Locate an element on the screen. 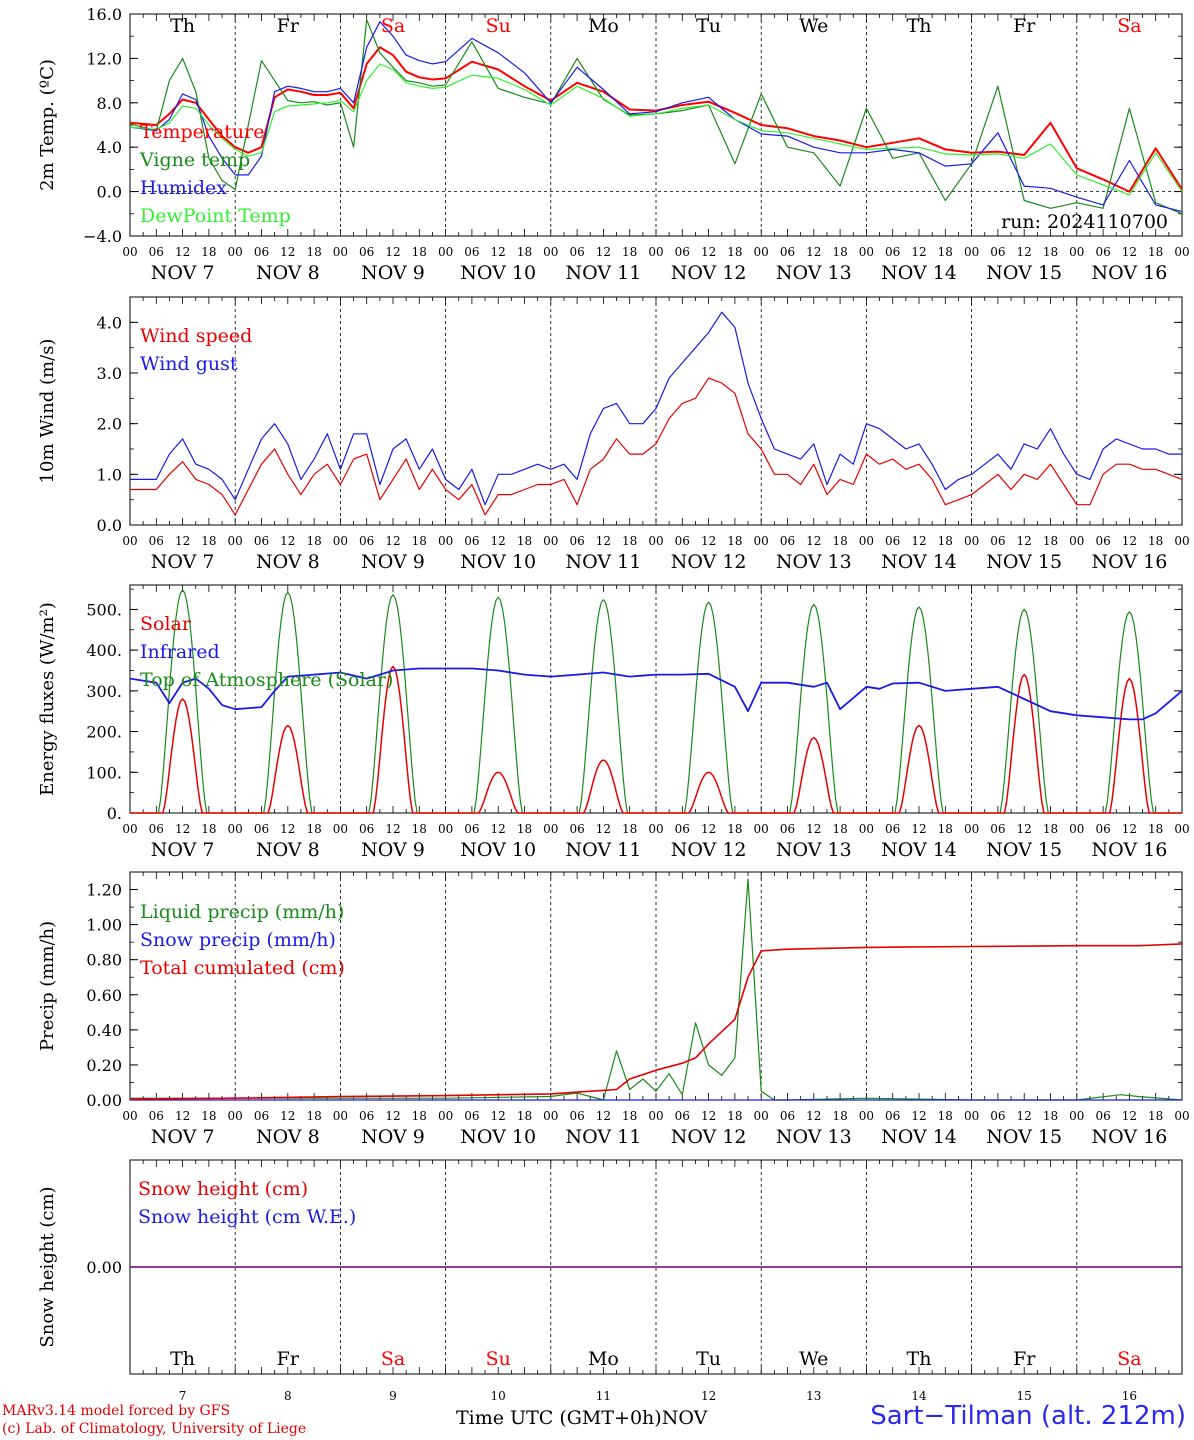 Image resolution: width=1194 pixels, height=1440 pixels. y-tick-label: 0. is located at coordinates (114, 813).